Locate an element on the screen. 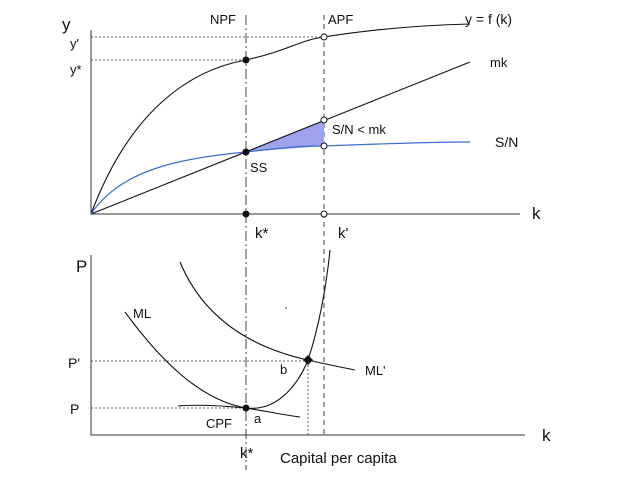 The width and height of the screenshot is (643, 493). ml-prime-curve is located at coordinates (267, 316).